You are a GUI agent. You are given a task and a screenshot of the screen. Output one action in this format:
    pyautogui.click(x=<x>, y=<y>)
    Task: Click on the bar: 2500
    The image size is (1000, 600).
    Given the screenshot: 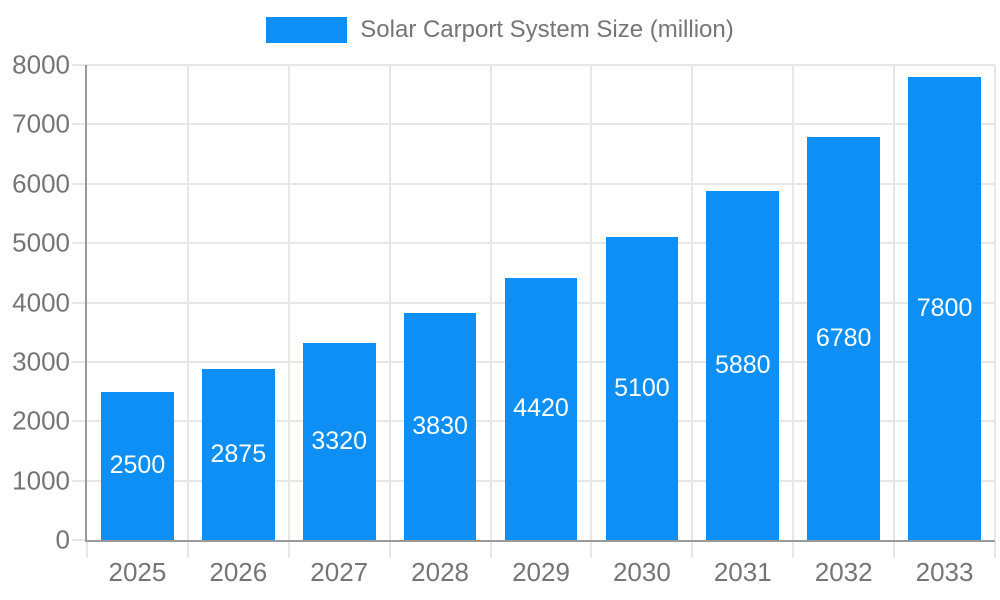 What is the action you would take?
    pyautogui.click(x=137, y=465)
    